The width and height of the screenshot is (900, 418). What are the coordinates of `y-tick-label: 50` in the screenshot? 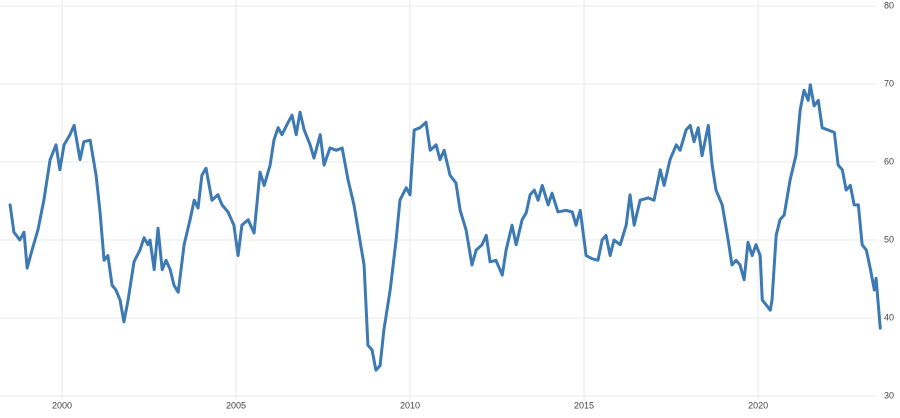 It's located at (889, 239).